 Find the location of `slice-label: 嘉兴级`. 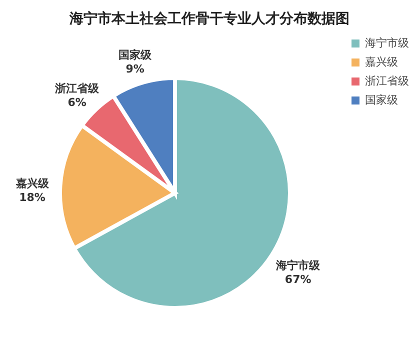

slice-label: 嘉兴级 is located at coordinates (33, 183).